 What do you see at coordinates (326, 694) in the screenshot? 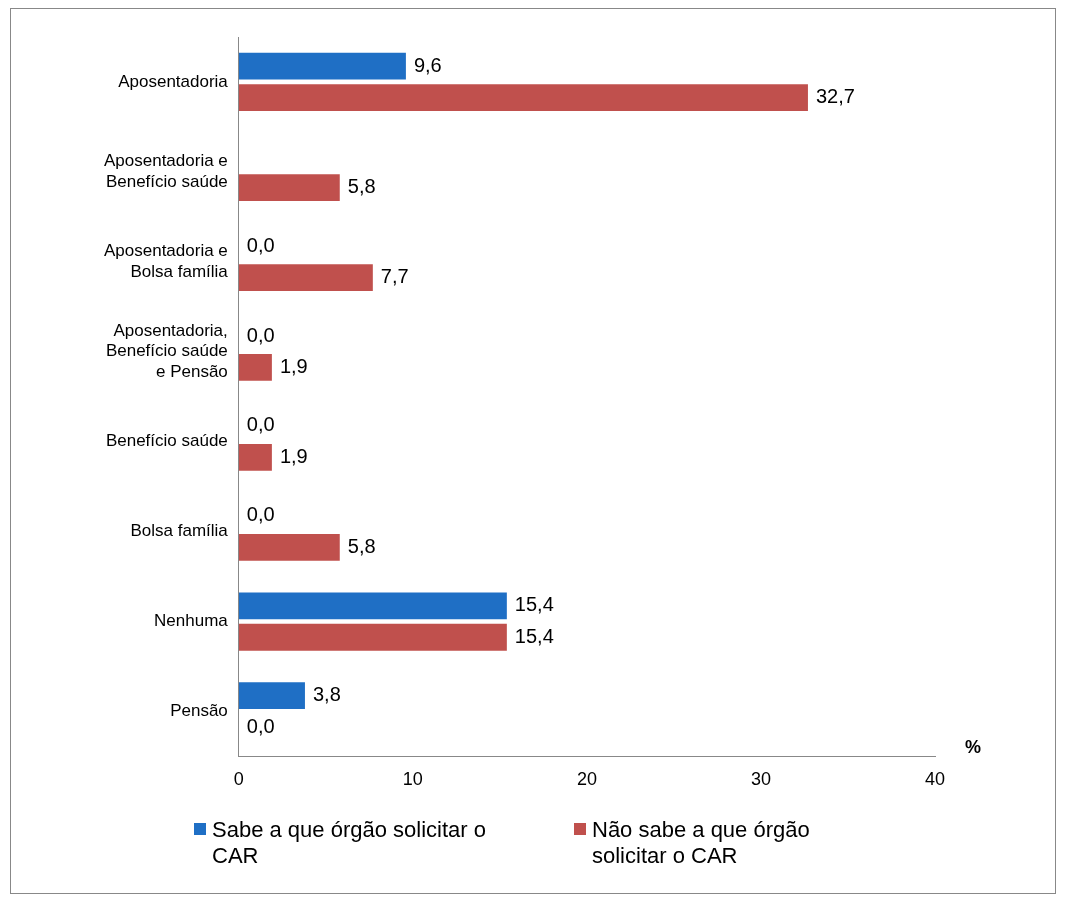
I see `data-label: 3,8` at bounding box center [326, 694].